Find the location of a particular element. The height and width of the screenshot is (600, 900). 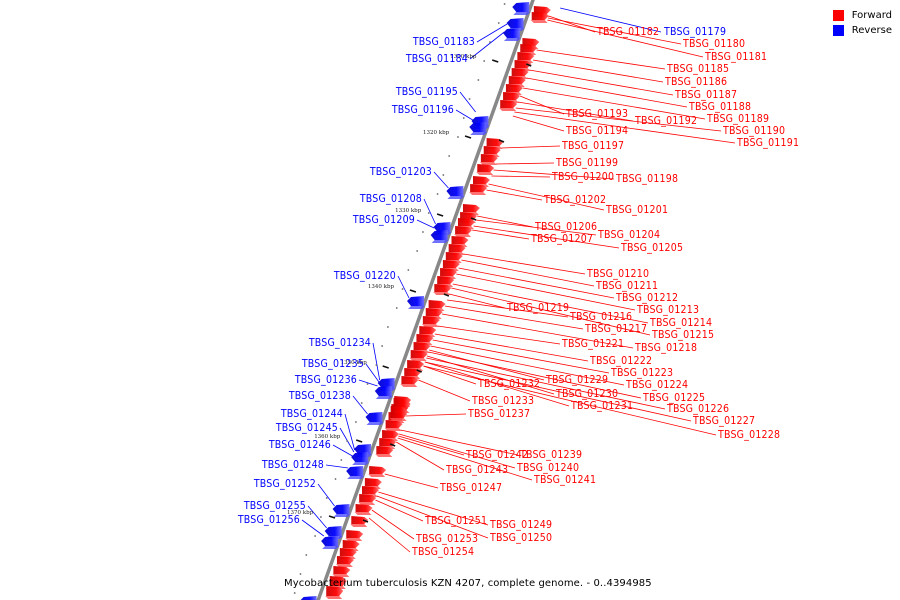

forward-gene-label: TBSG_01213 is located at coordinates (667, 310).